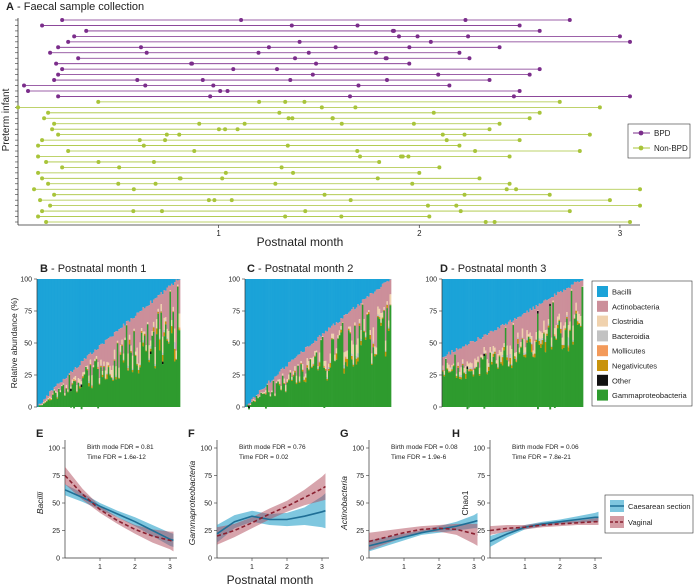 This screenshot has height=588, width=697. What do you see at coordinates (433, 312) in the screenshot?
I see `bar-ytick-label: 75` at bounding box center [433, 312].